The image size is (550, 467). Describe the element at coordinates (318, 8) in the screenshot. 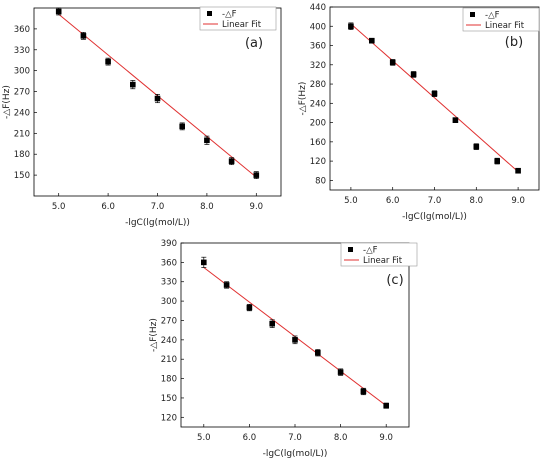

I see `y-tick-label: 440` at that location.